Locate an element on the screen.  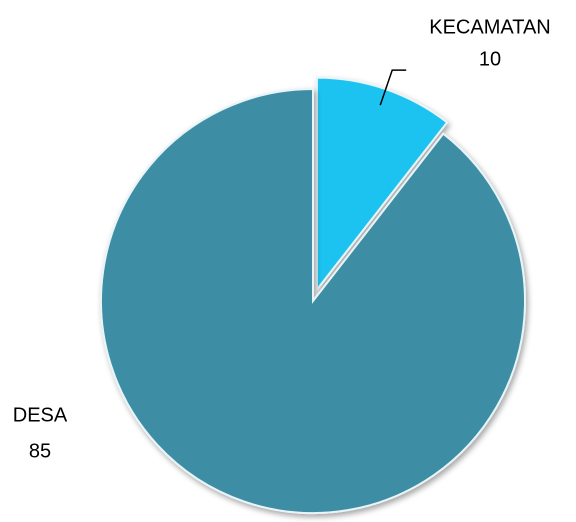
leader-line is located at coordinates (393, 87).